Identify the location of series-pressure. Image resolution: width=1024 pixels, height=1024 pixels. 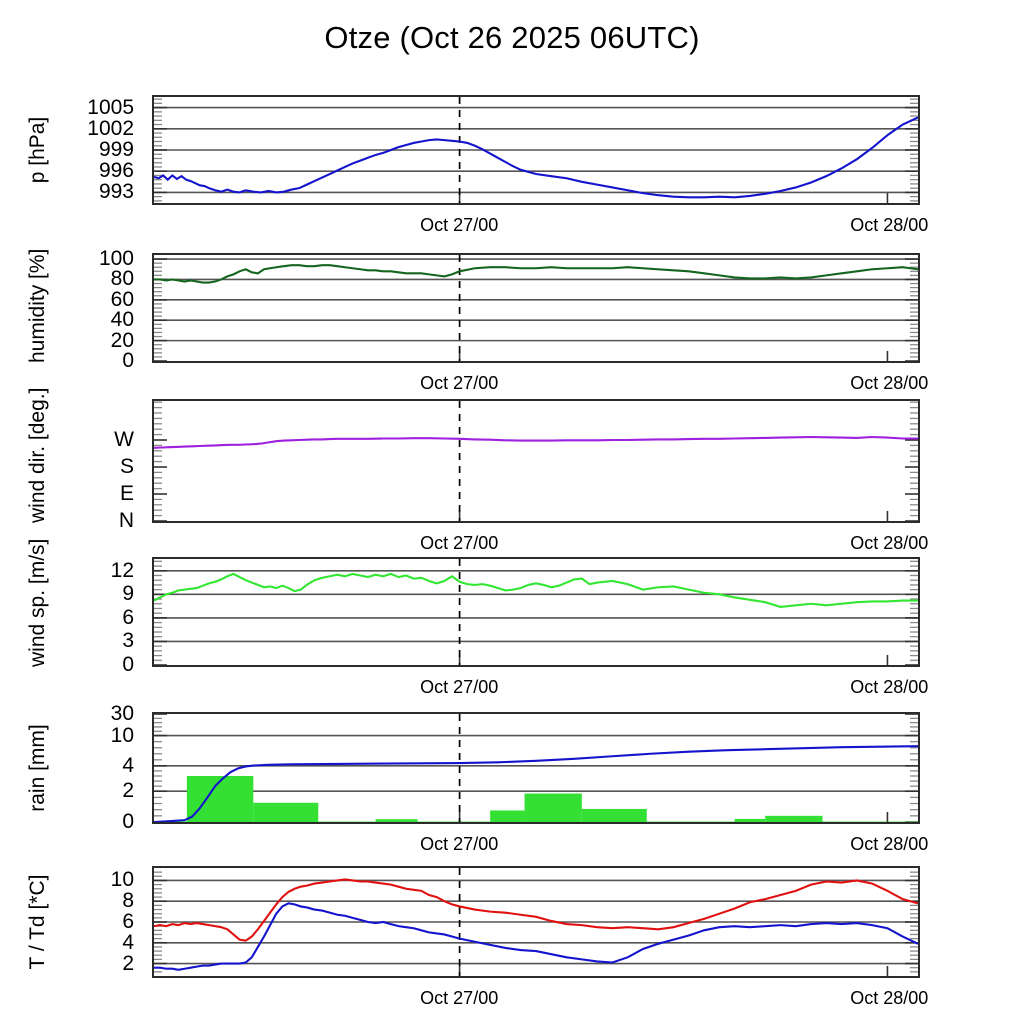
(536, 157).